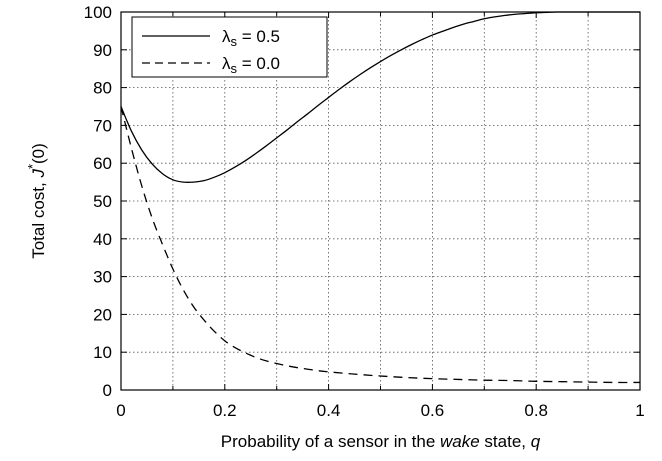  I want to click on y-axis-title-part: Total cost,, so click(38, 218).